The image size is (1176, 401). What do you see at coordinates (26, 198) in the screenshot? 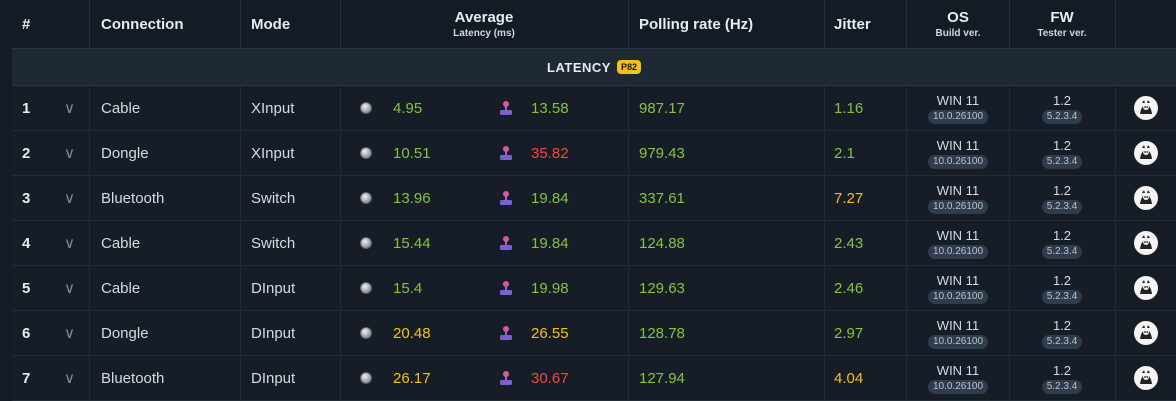
I see `row-number: 3` at bounding box center [26, 198].